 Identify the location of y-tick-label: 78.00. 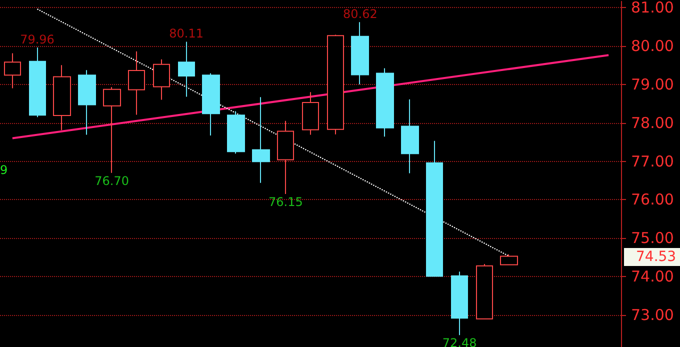
(652, 123).